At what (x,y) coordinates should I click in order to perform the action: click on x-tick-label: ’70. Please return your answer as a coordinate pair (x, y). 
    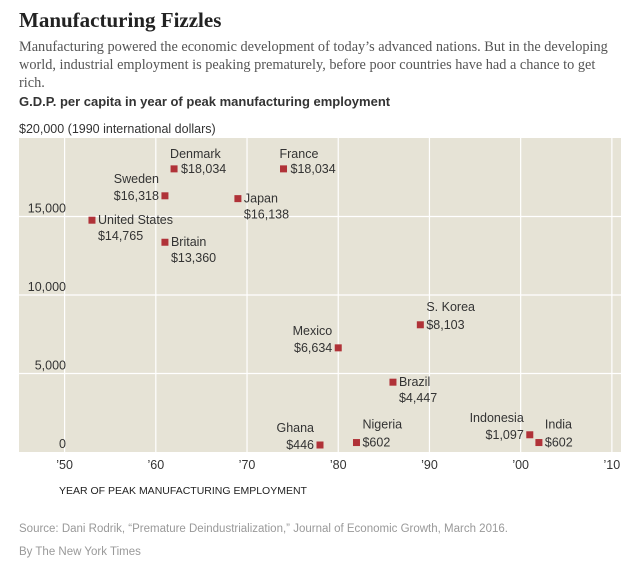
    Looking at the image, I should click on (247, 465).